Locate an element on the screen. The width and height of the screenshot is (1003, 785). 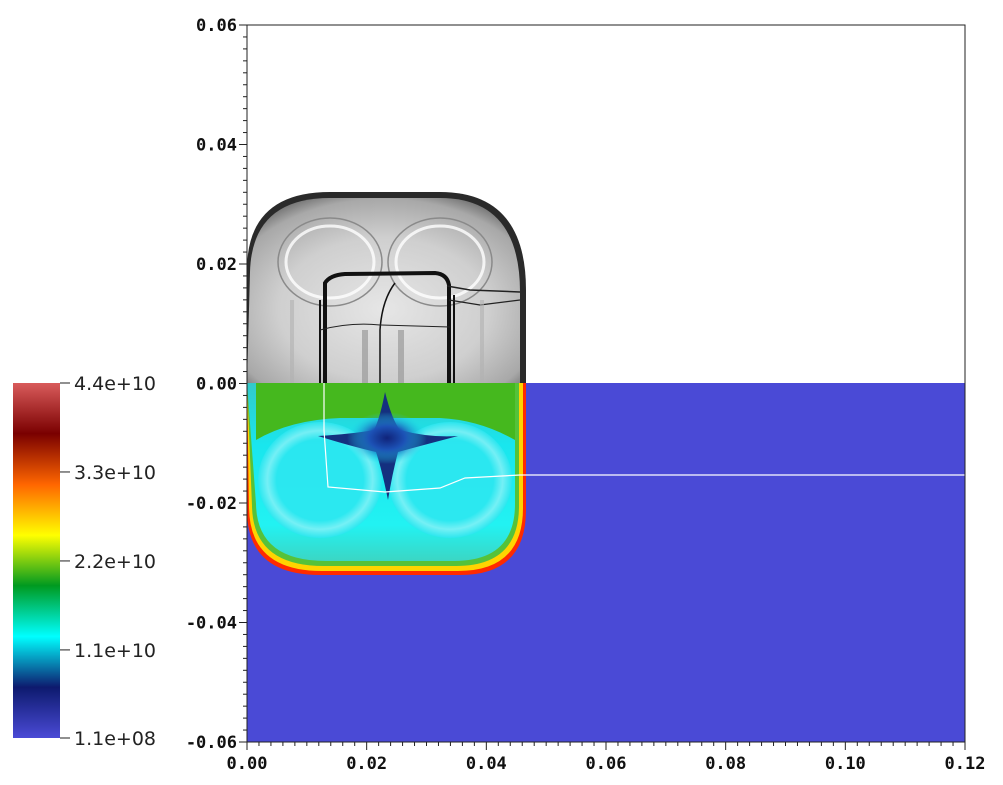
colorbar-label: 2.2e+10 is located at coordinates (115, 562).